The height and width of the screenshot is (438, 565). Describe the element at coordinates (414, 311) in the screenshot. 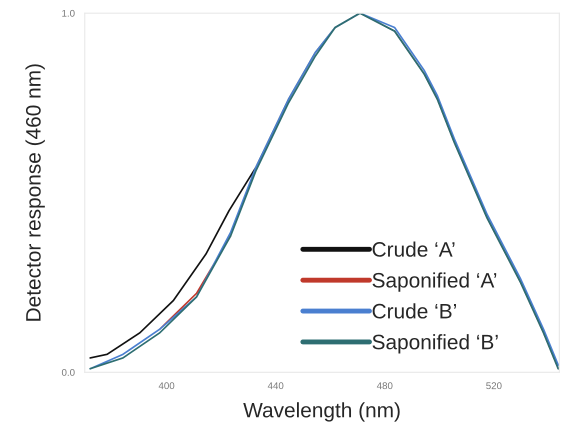

I see `legend-label: Crude ‘B’` at that location.